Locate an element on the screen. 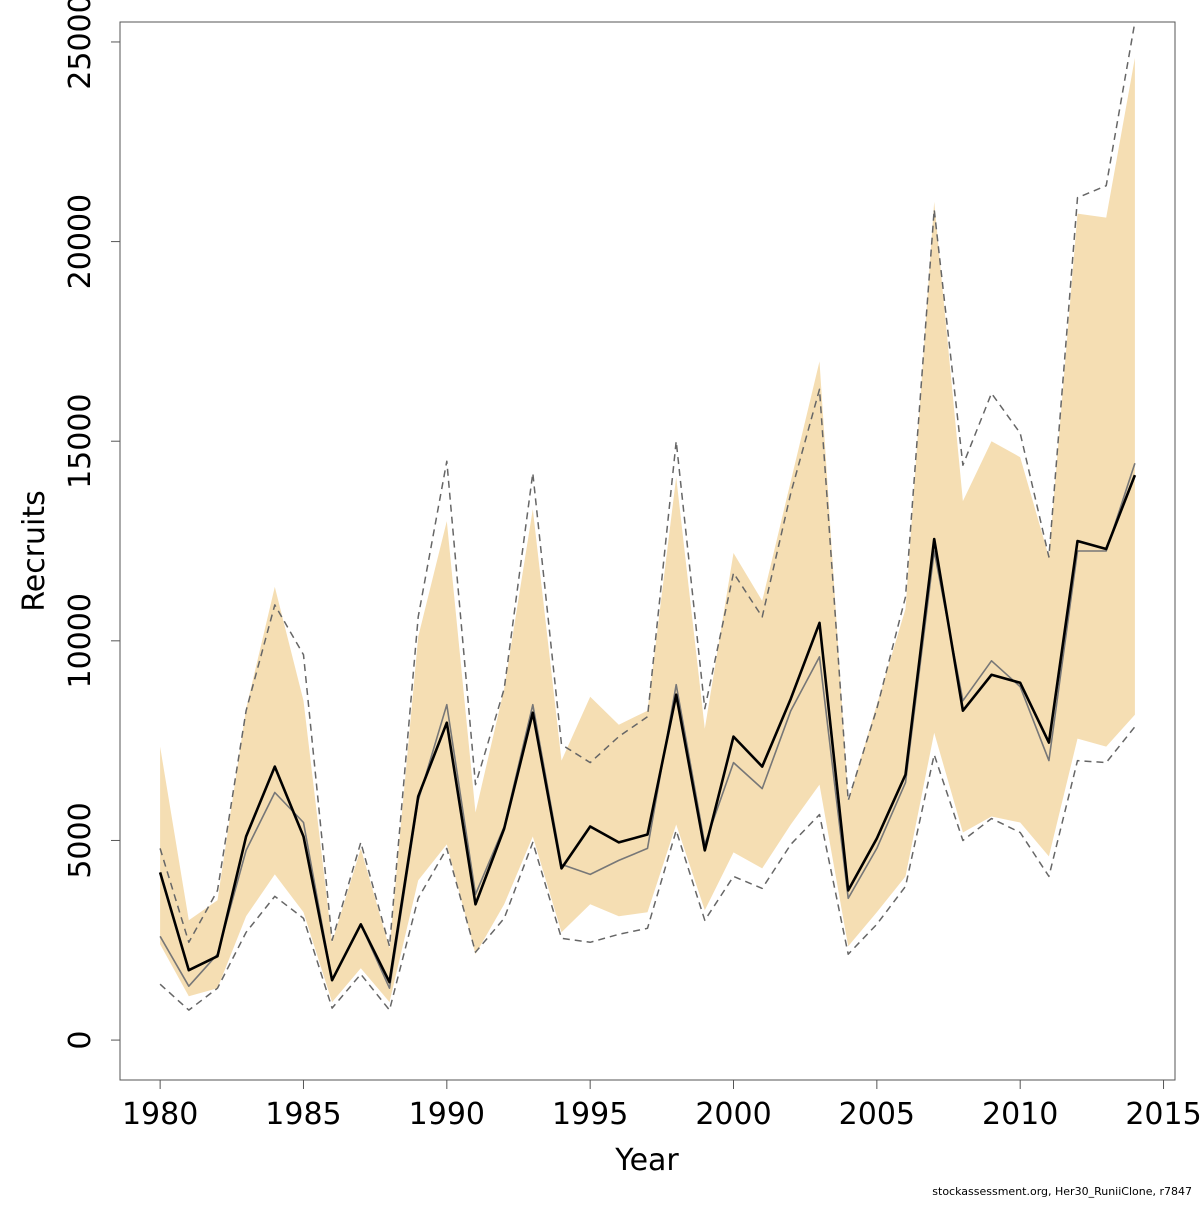  x-tick-label: 1995 is located at coordinates (590, 1114).